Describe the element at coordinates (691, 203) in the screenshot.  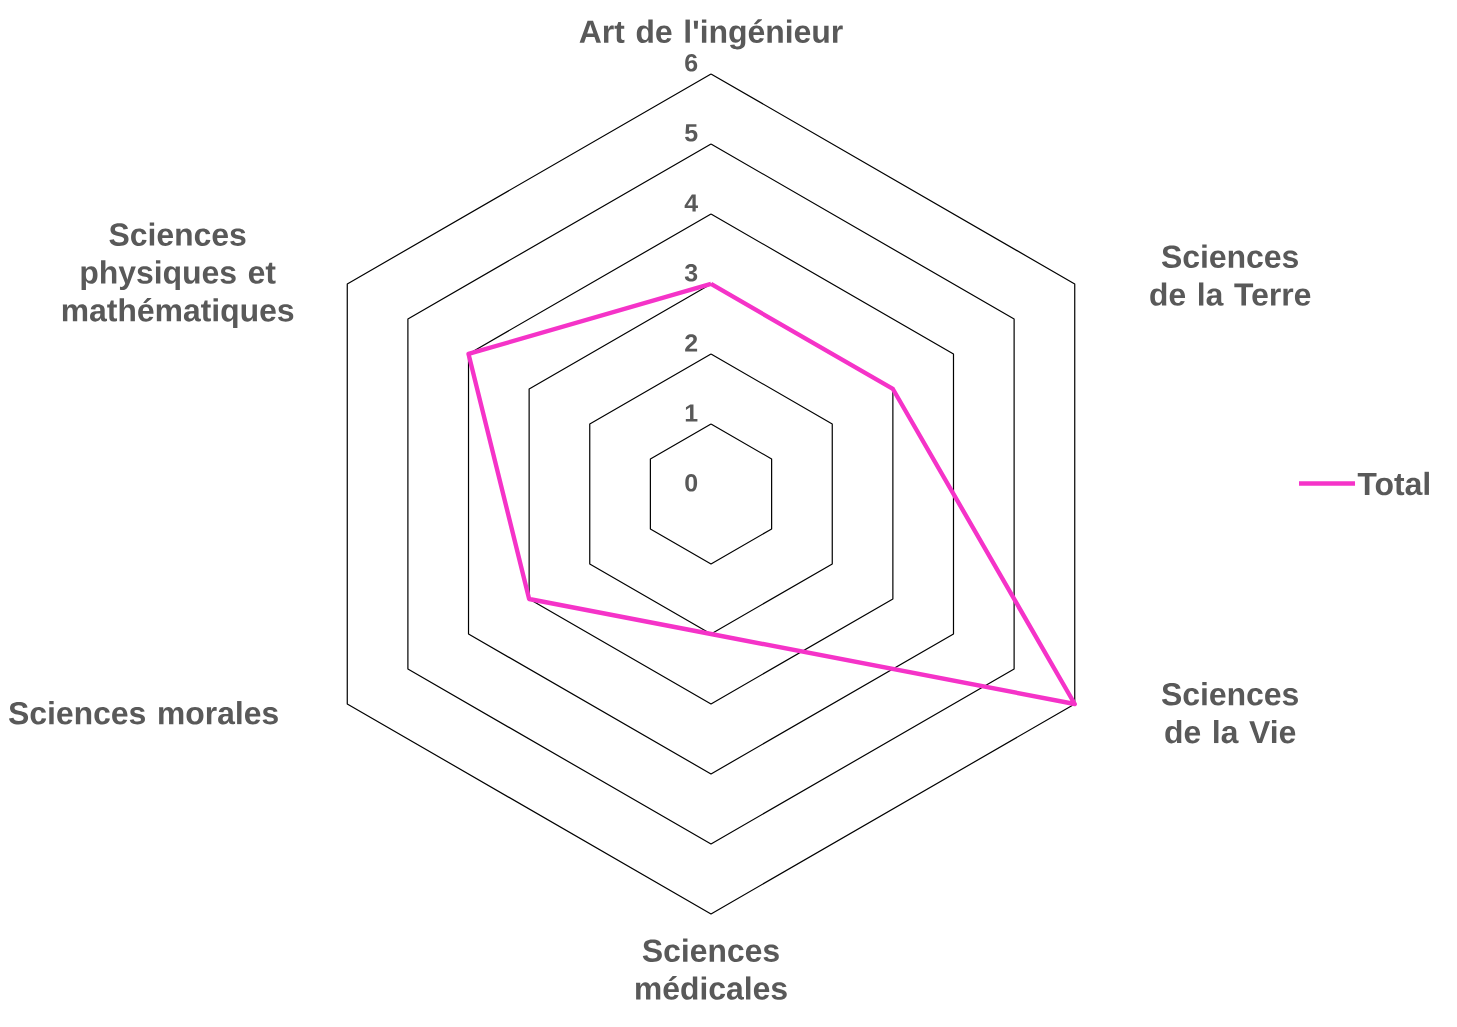
I see `y-tick-label: 4` at that location.